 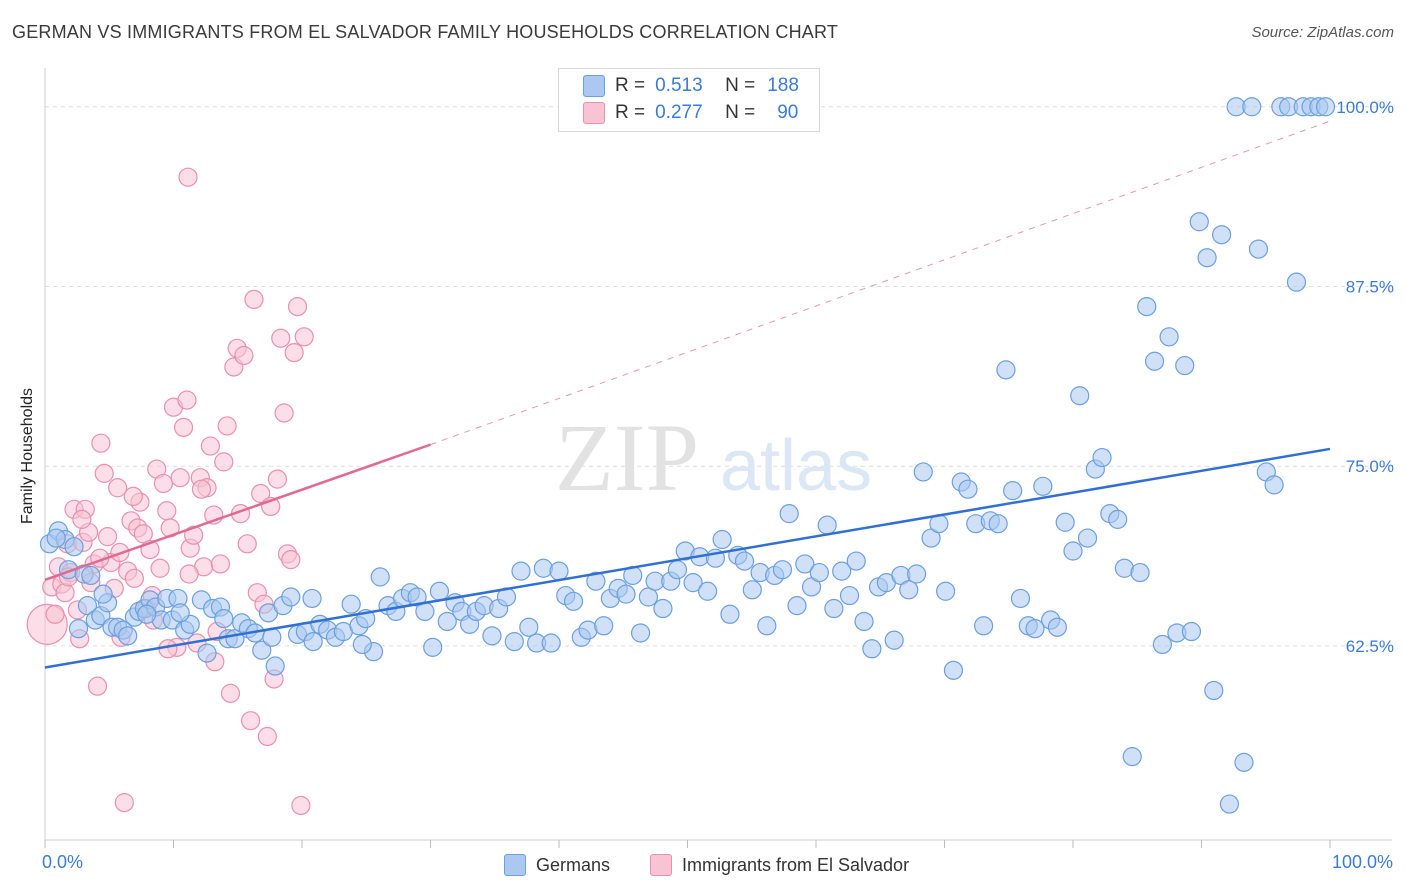 I want to click on legend-row-elsal: R = 0.277 N = 90, so click(x=690, y=113).